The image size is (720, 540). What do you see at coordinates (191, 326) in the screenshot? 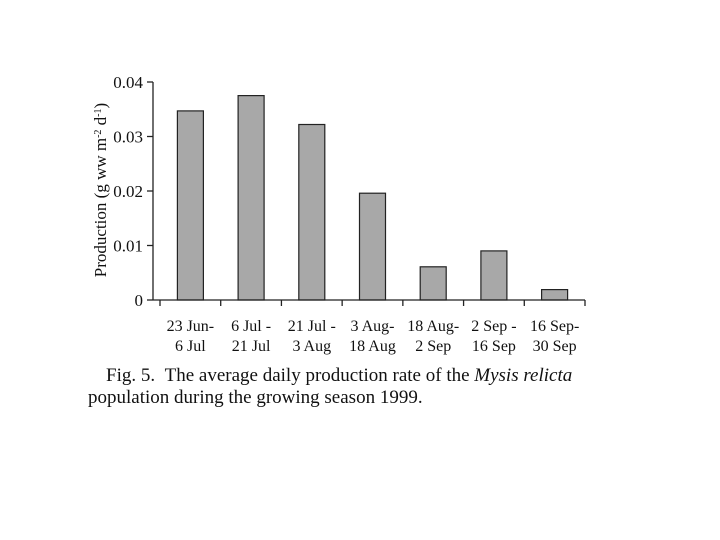
I see `x-tick-label-1-line-1: 23 Jun-` at bounding box center [191, 326].